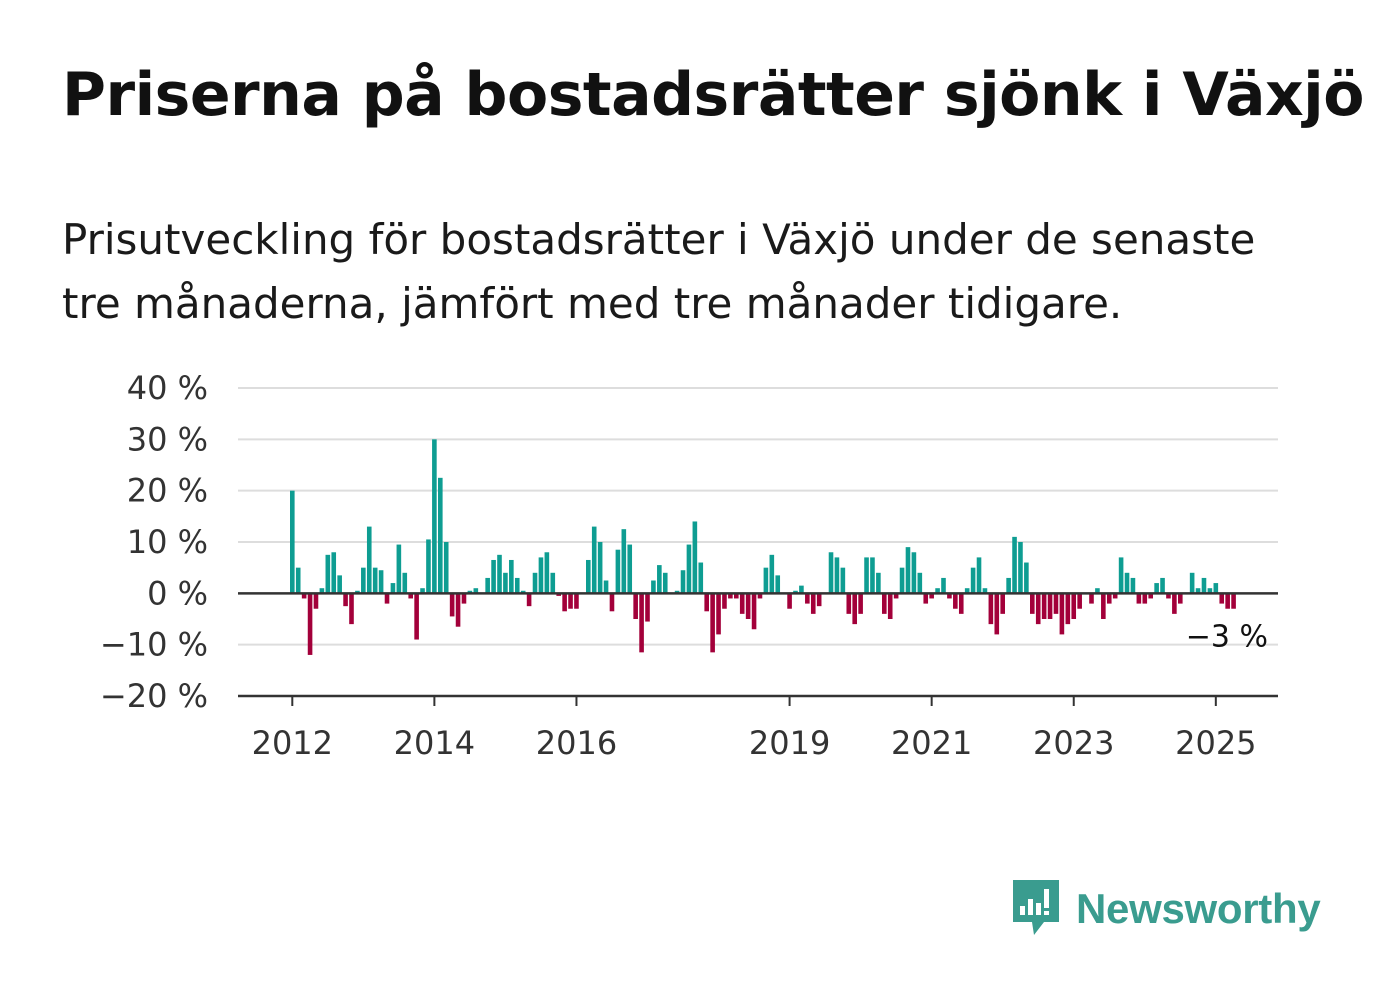 The height and width of the screenshot is (999, 1382). What do you see at coordinates (576, 743) in the screenshot?
I see `x-tick-label: 2016` at bounding box center [576, 743].